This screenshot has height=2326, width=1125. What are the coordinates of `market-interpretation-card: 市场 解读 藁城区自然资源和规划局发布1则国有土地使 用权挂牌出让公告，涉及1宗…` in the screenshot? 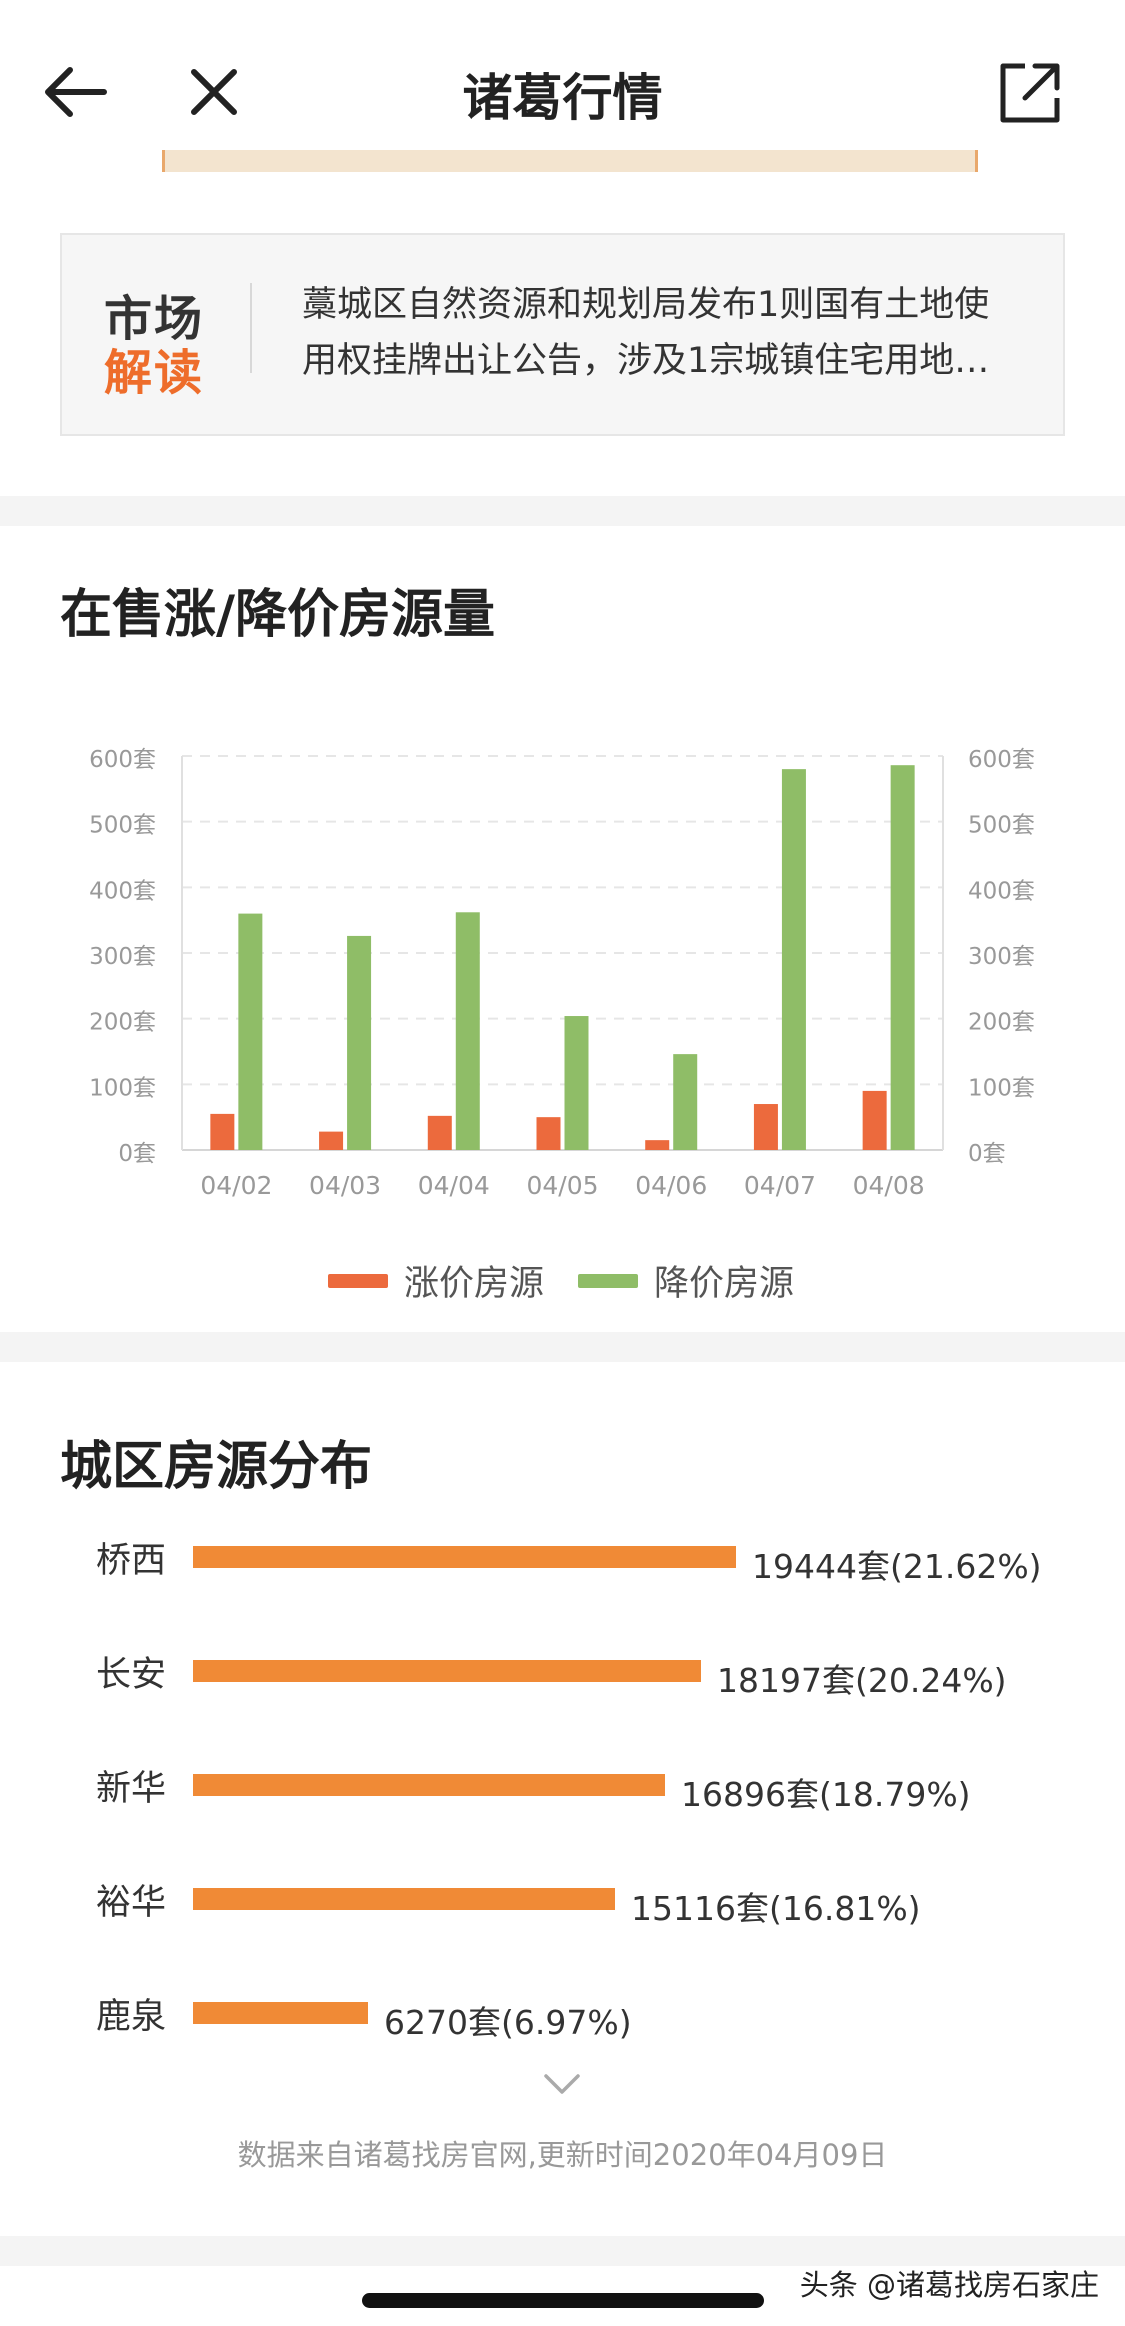 It's located at (562, 334).